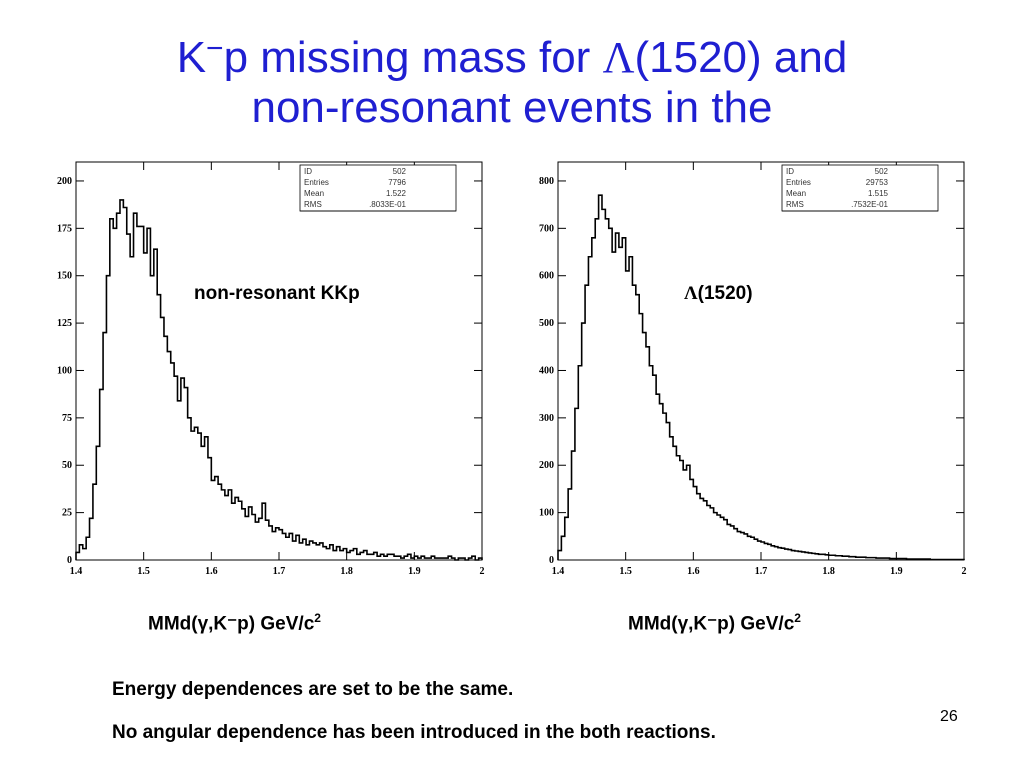 The width and height of the screenshot is (1024, 768). What do you see at coordinates (877, 182) in the screenshot?
I see `stats-value: 29753` at bounding box center [877, 182].